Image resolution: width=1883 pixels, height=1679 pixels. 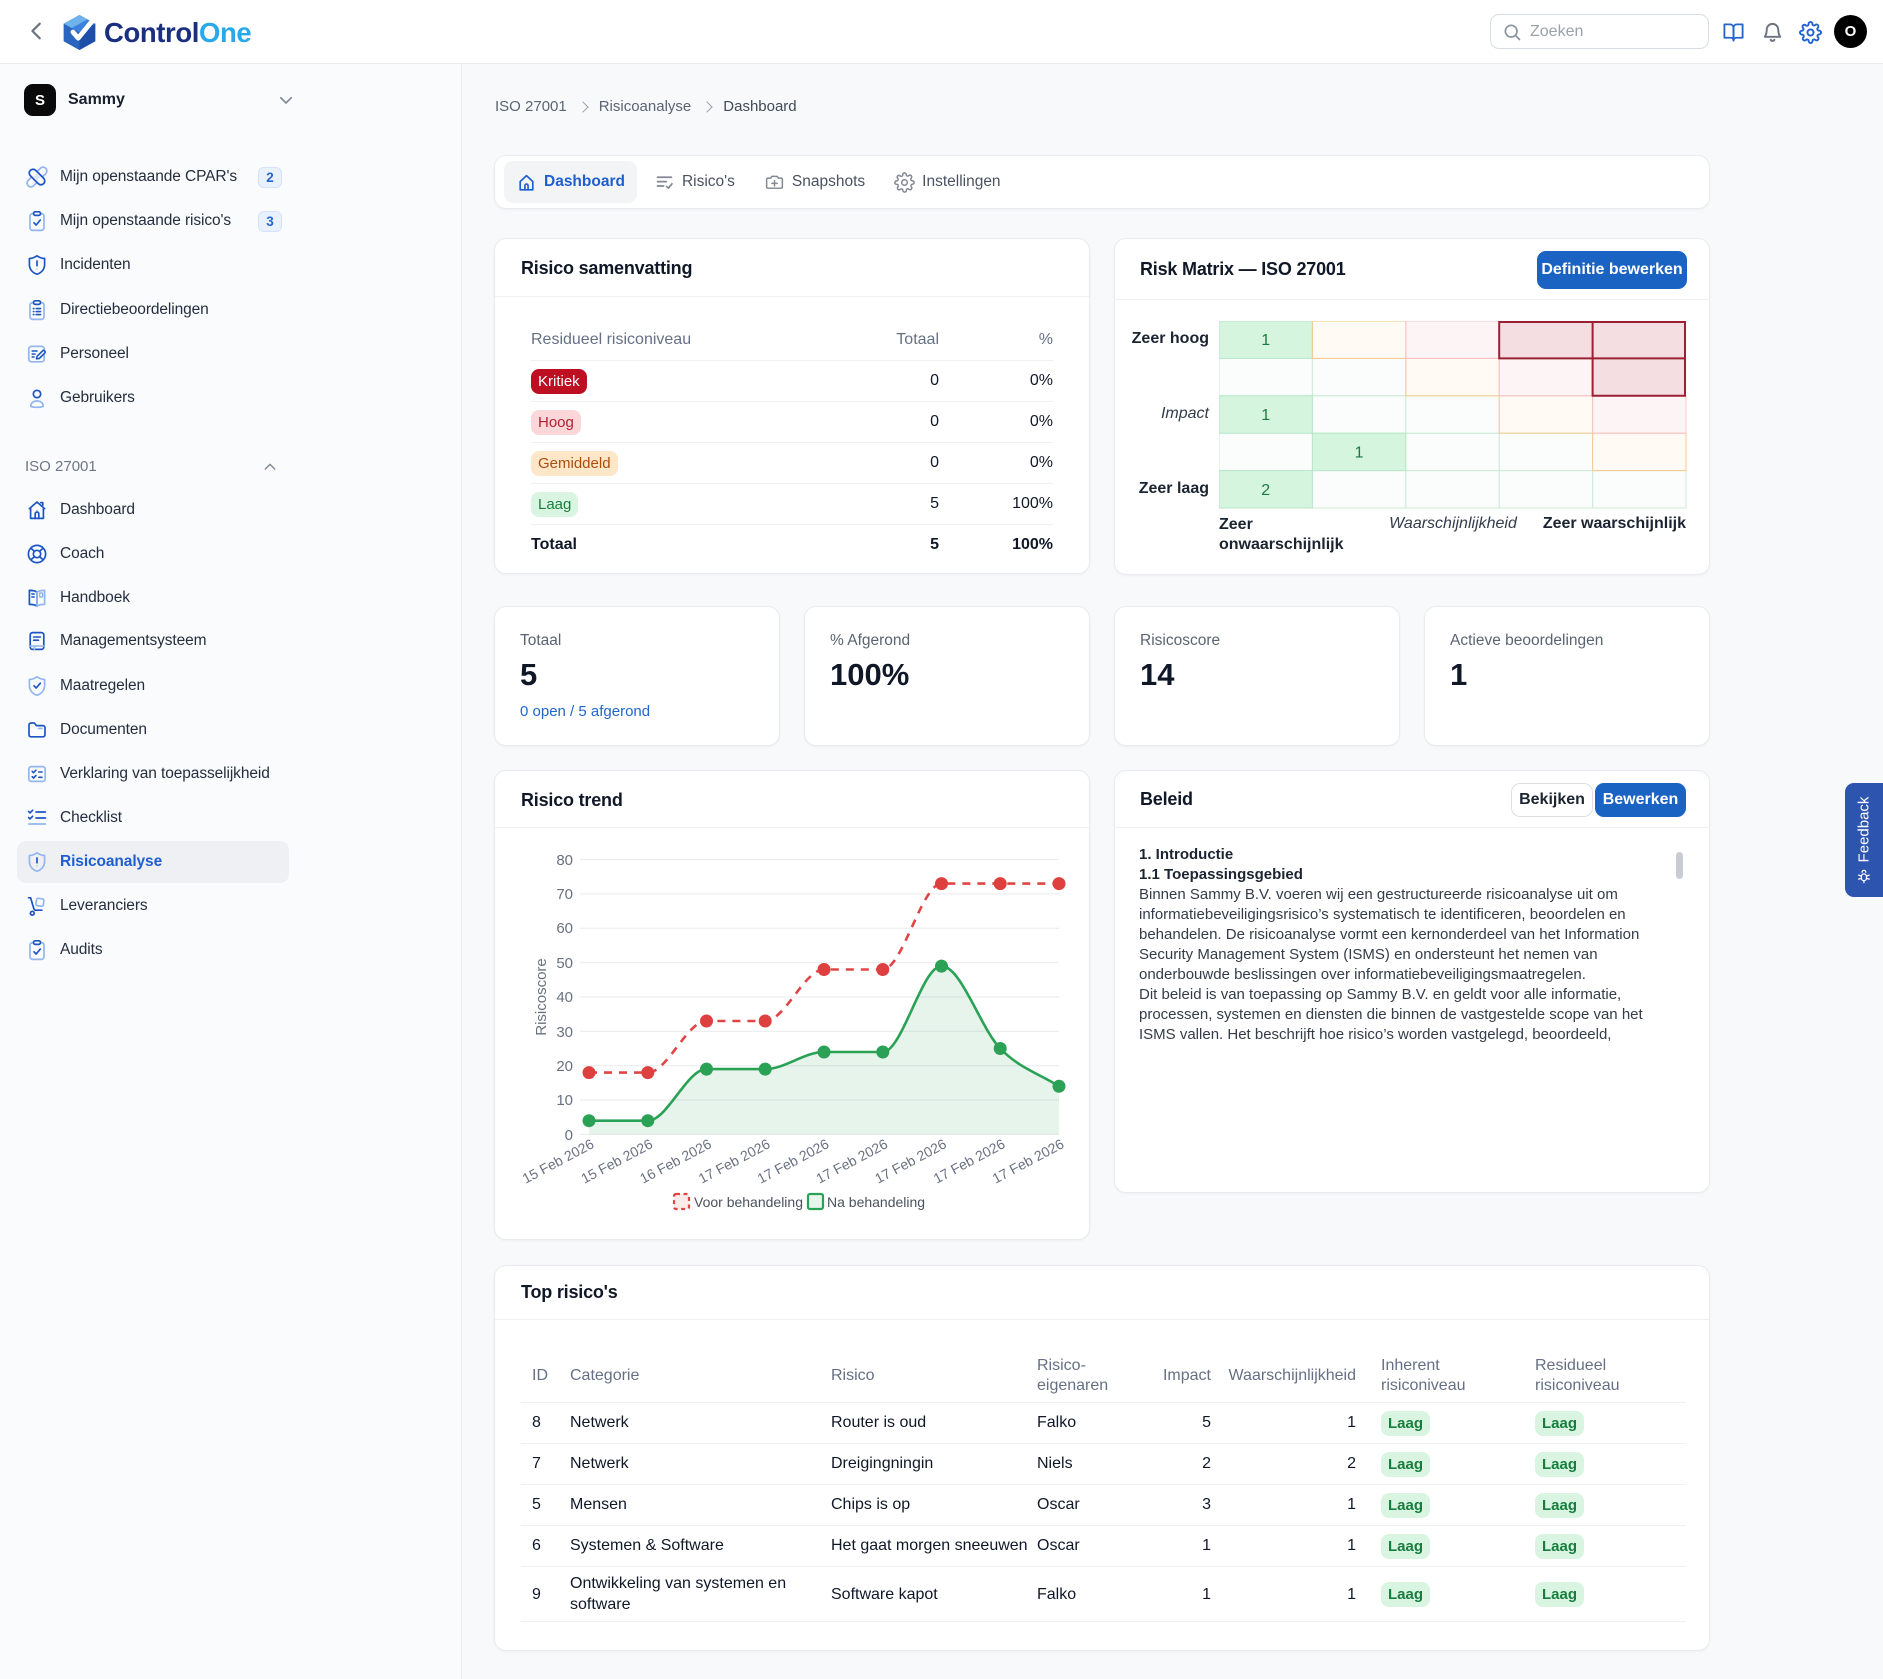 What do you see at coordinates (569, 1135) in the screenshot?
I see `svg-text: 0` at bounding box center [569, 1135].